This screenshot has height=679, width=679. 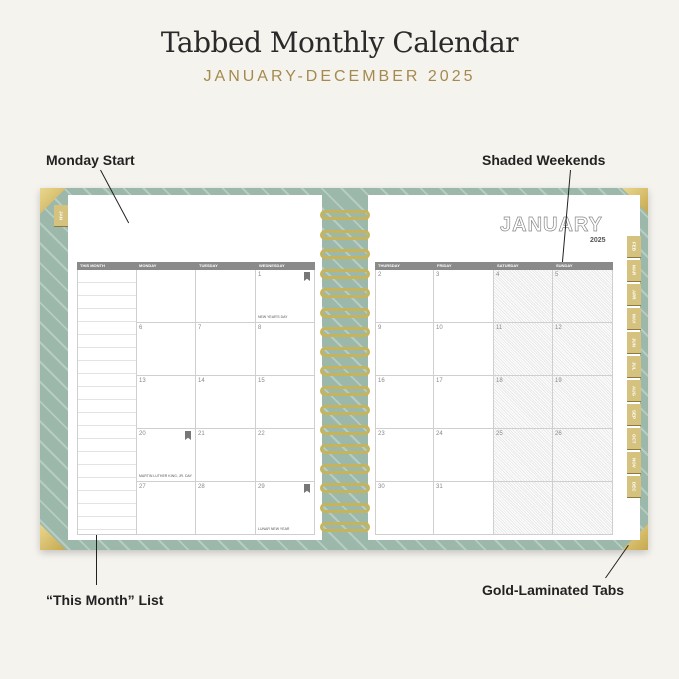 I want to click on callout-line, so click(x=96, y=552).